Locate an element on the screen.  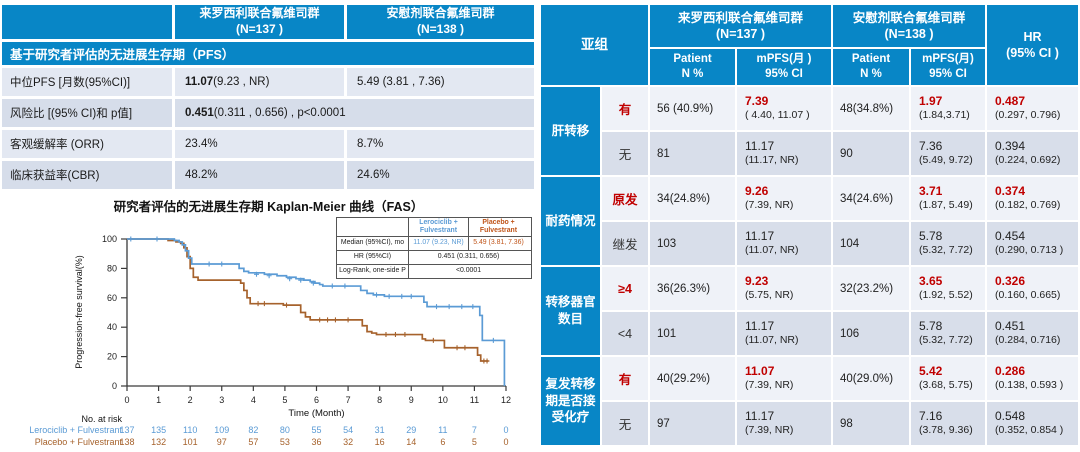
km-x-tick-label: 10 is located at coordinates (443, 400).